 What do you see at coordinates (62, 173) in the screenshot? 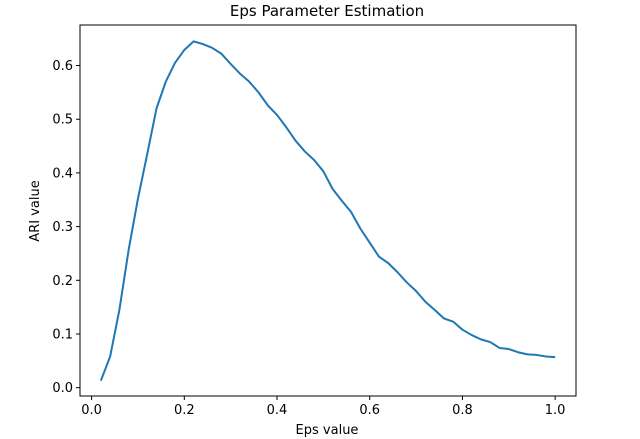
I see `y-tick-label: 0.4` at bounding box center [62, 173].